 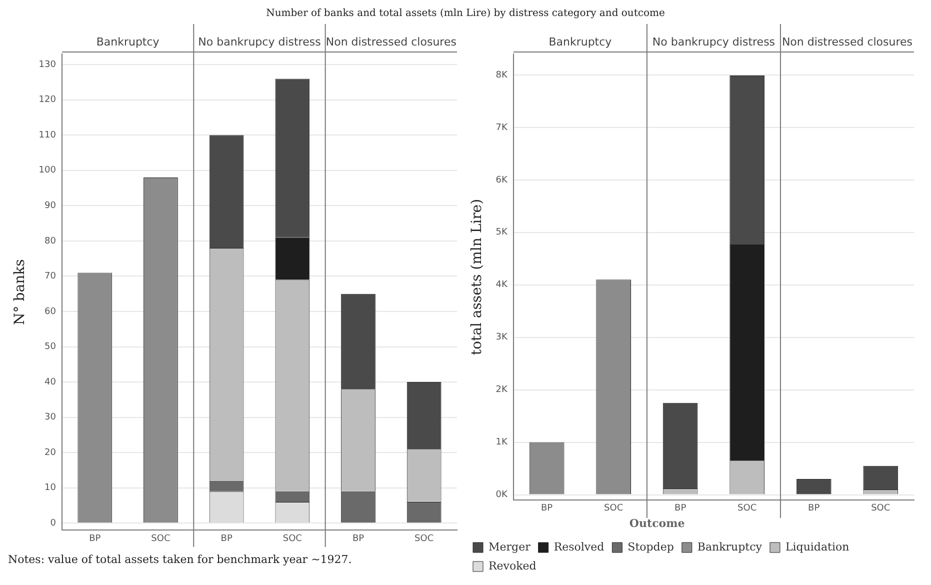 What do you see at coordinates (47, 171) in the screenshot?
I see `y-tick-label: 100` at bounding box center [47, 171].